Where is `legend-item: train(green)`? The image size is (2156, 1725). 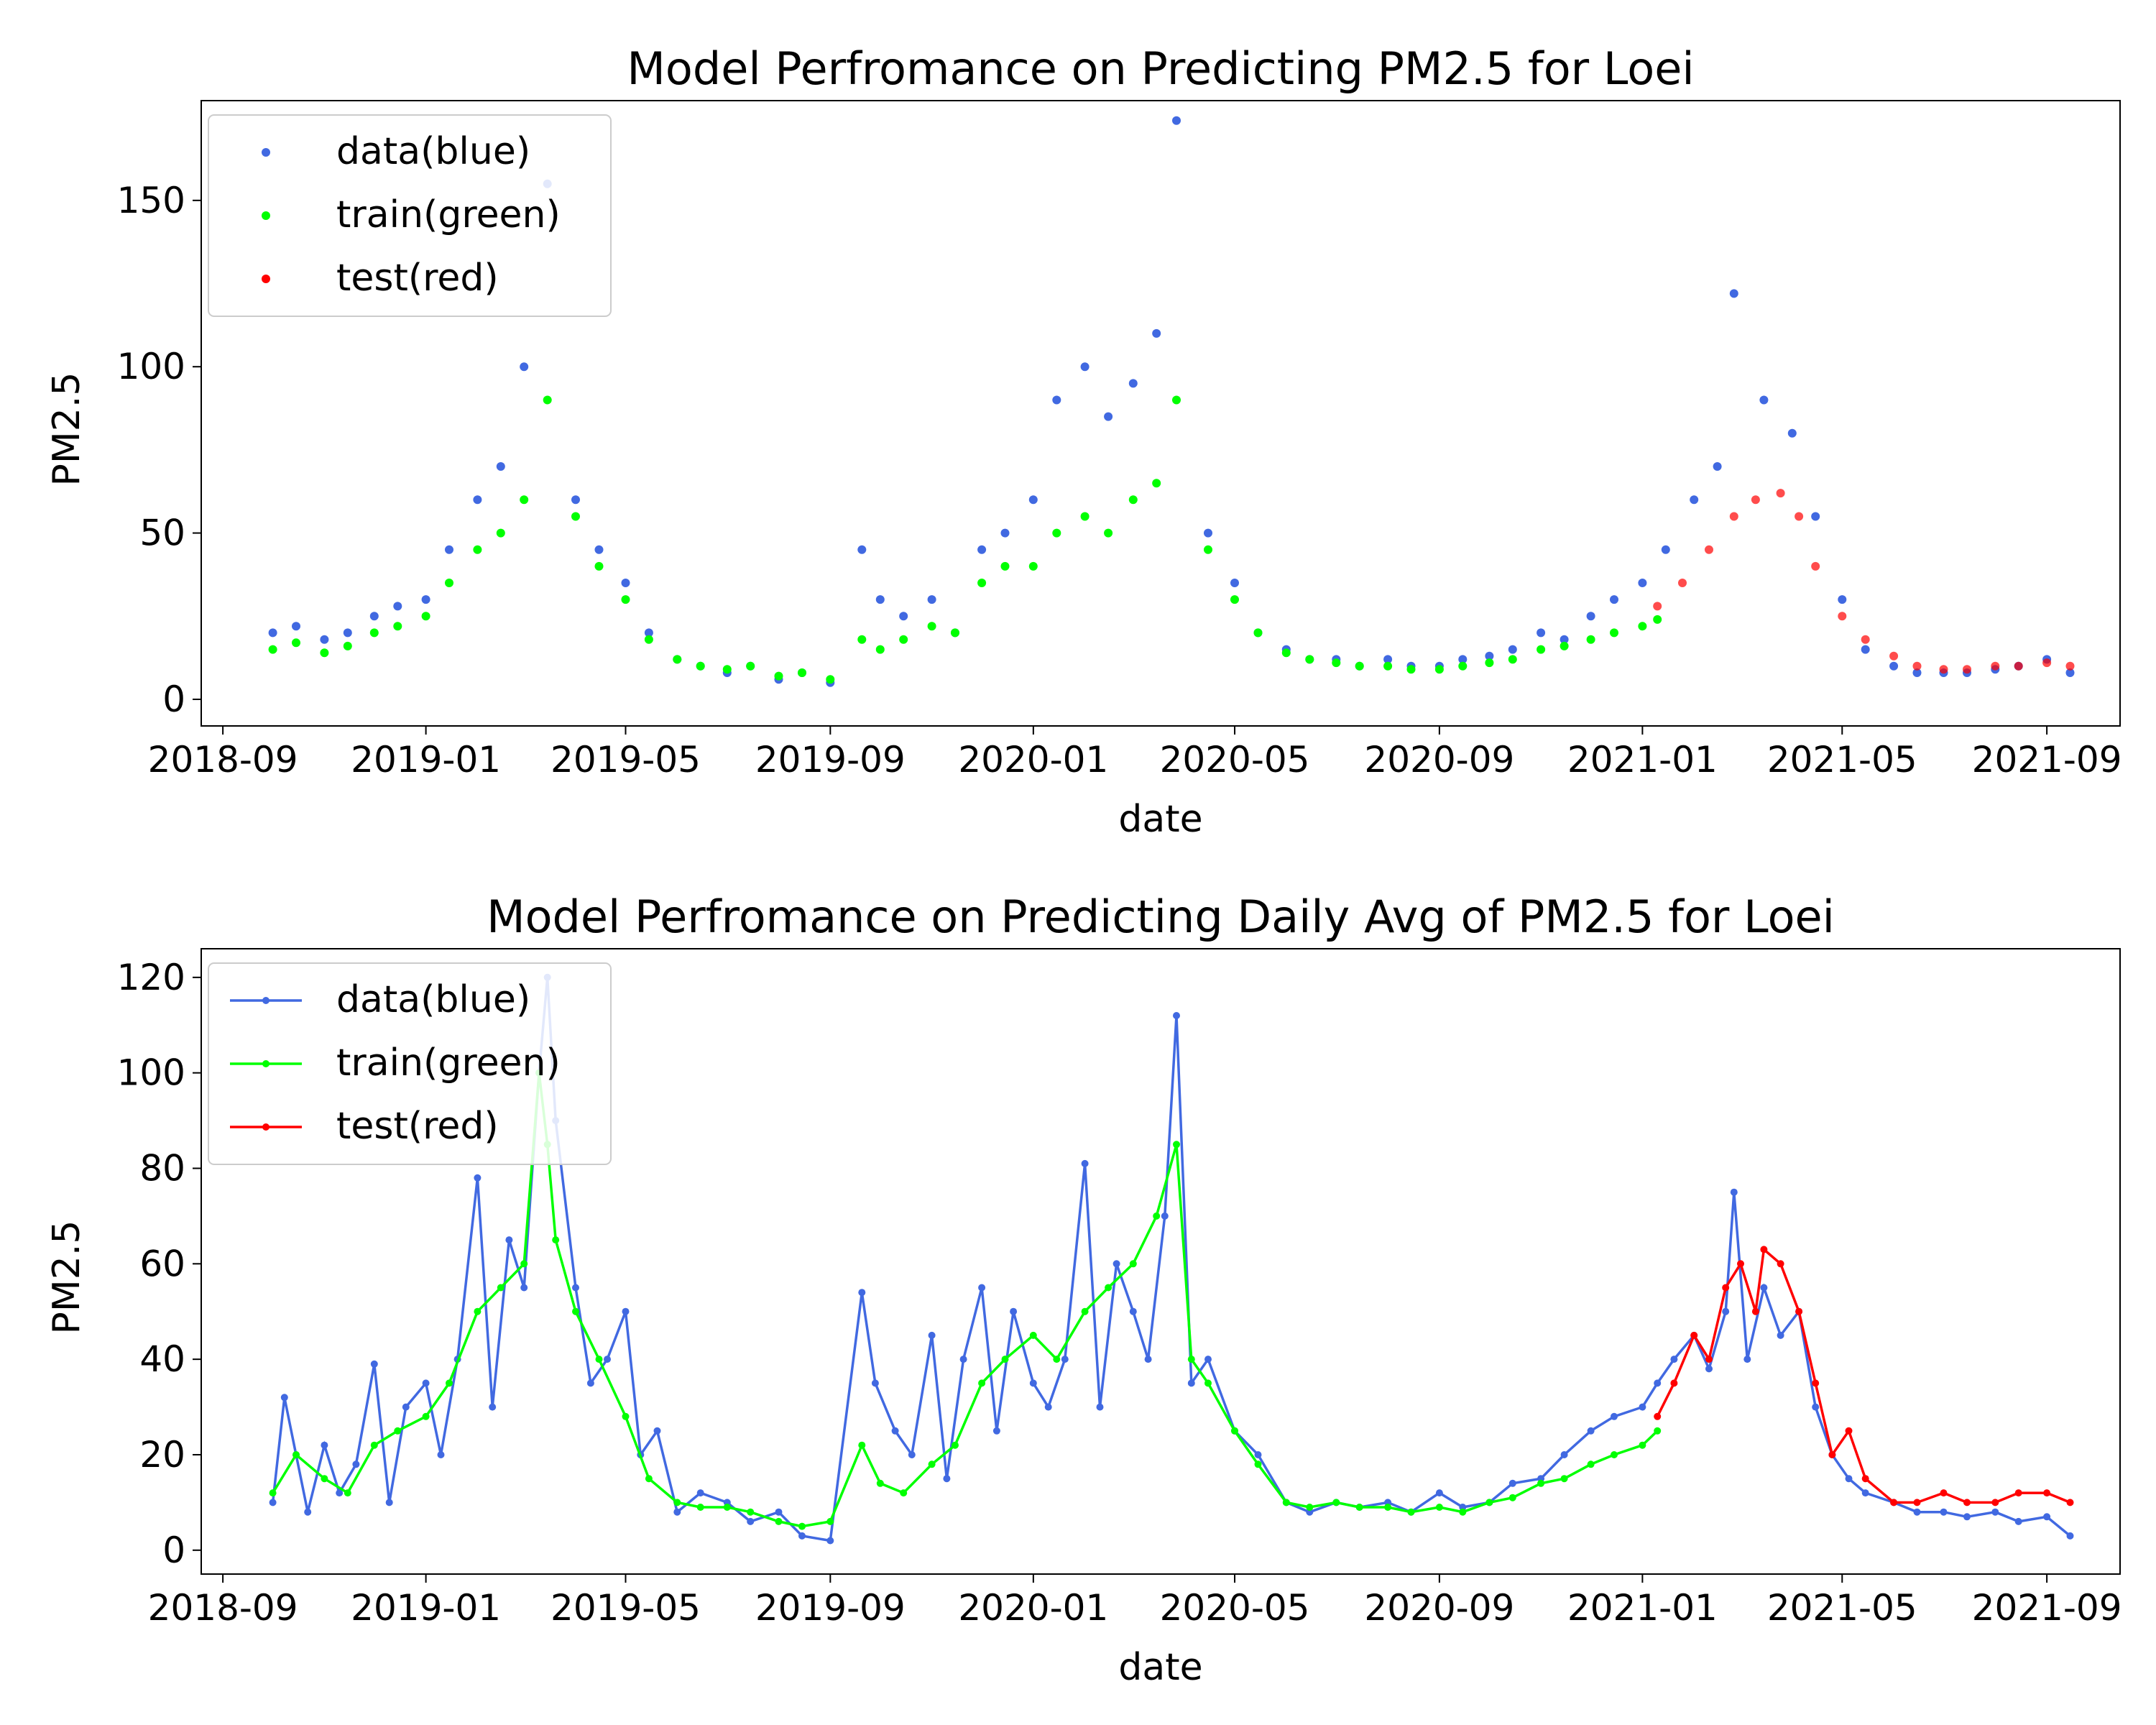
legend-item: train(green) is located at coordinates (395, 1063).